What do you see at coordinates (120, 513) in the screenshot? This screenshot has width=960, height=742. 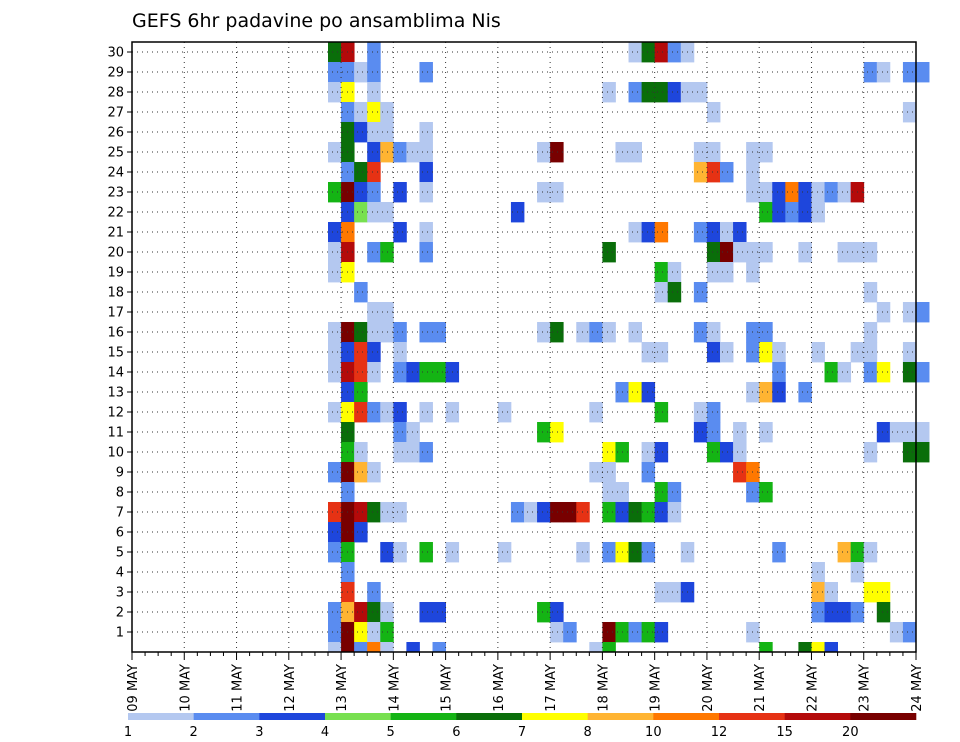 I see `y-tick-label: 7` at bounding box center [120, 513].